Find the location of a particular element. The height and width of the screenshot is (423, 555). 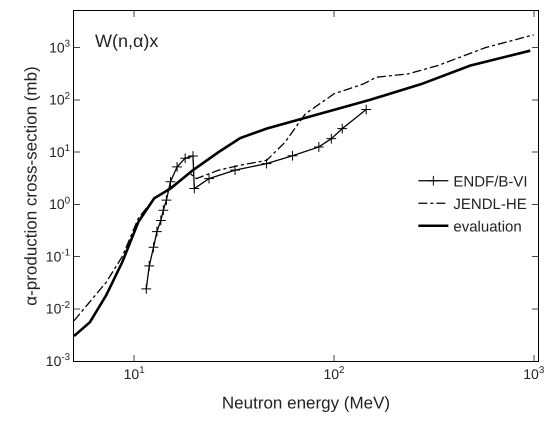

x-axis-title: Neutron energy (MeV) is located at coordinates (306, 402).